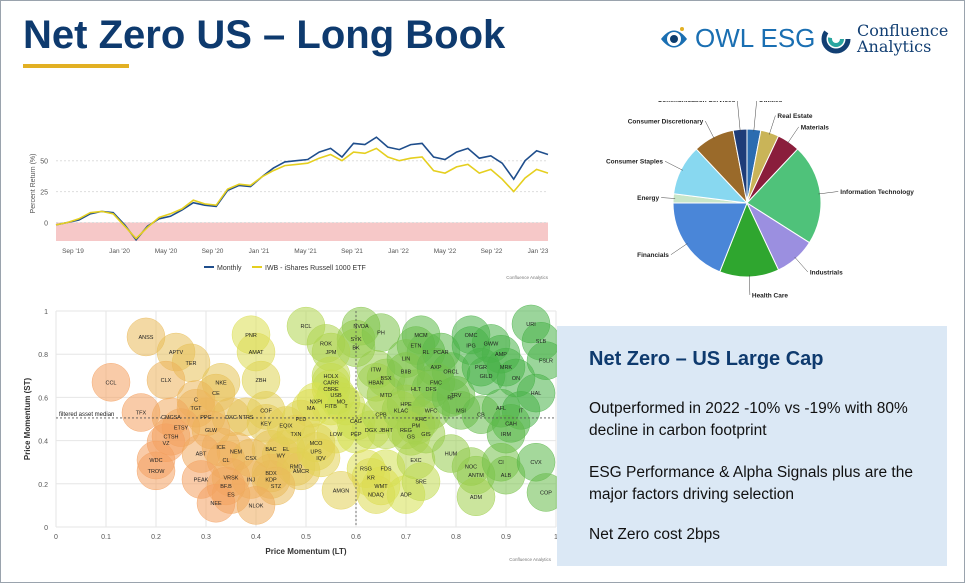 The width and height of the screenshot is (965, 583). Describe the element at coordinates (653, 255) in the screenshot. I see `pie-label: Financials` at that location.